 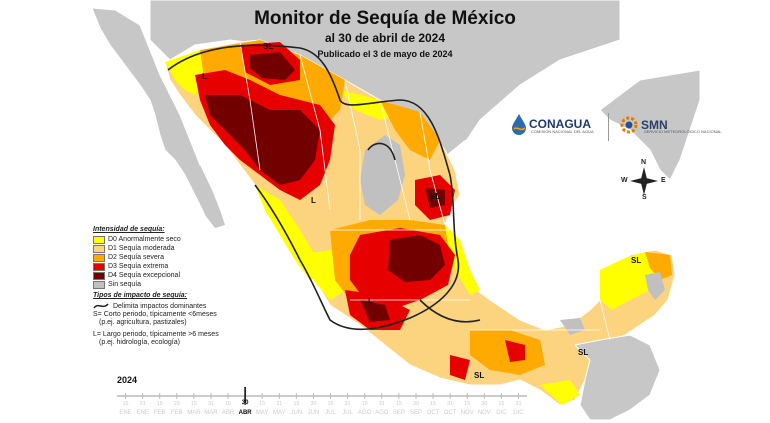 What do you see at coordinates (129, 229) in the screenshot?
I see `legend-intensity-heading: Intensidad de sequía:` at bounding box center [129, 229].